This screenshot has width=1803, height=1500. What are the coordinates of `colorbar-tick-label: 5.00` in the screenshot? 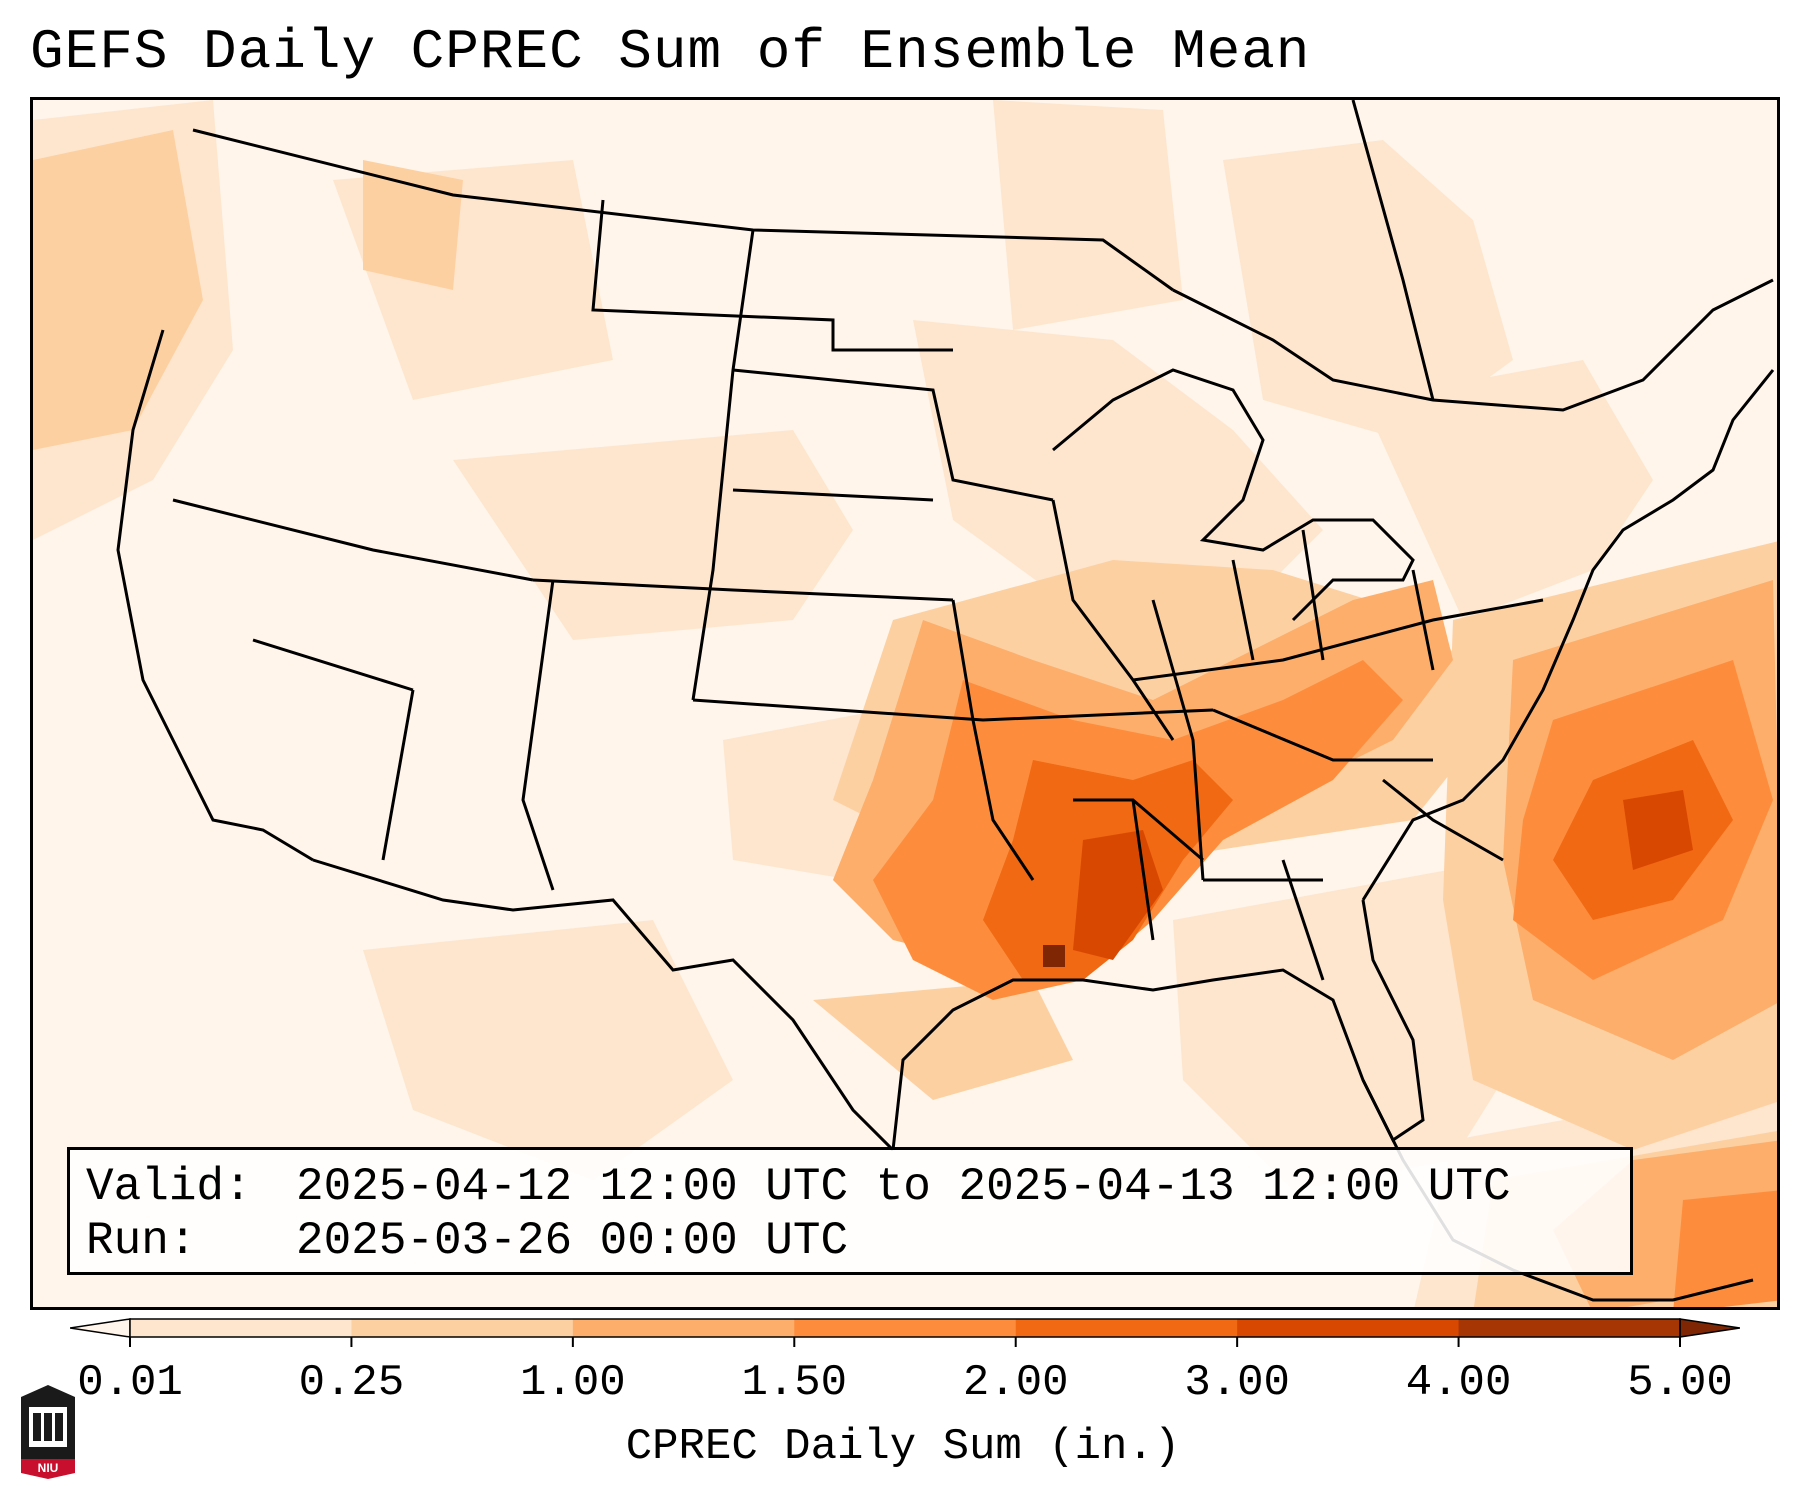 It's located at (1680, 1383).